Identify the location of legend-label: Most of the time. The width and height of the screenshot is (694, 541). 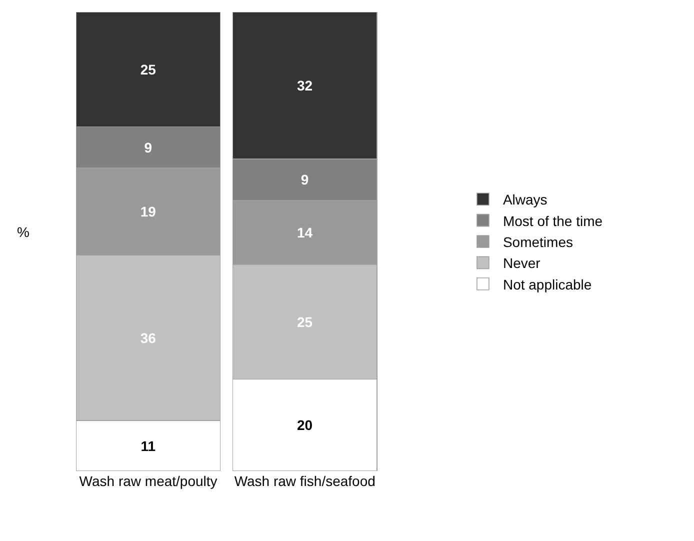
(552, 220).